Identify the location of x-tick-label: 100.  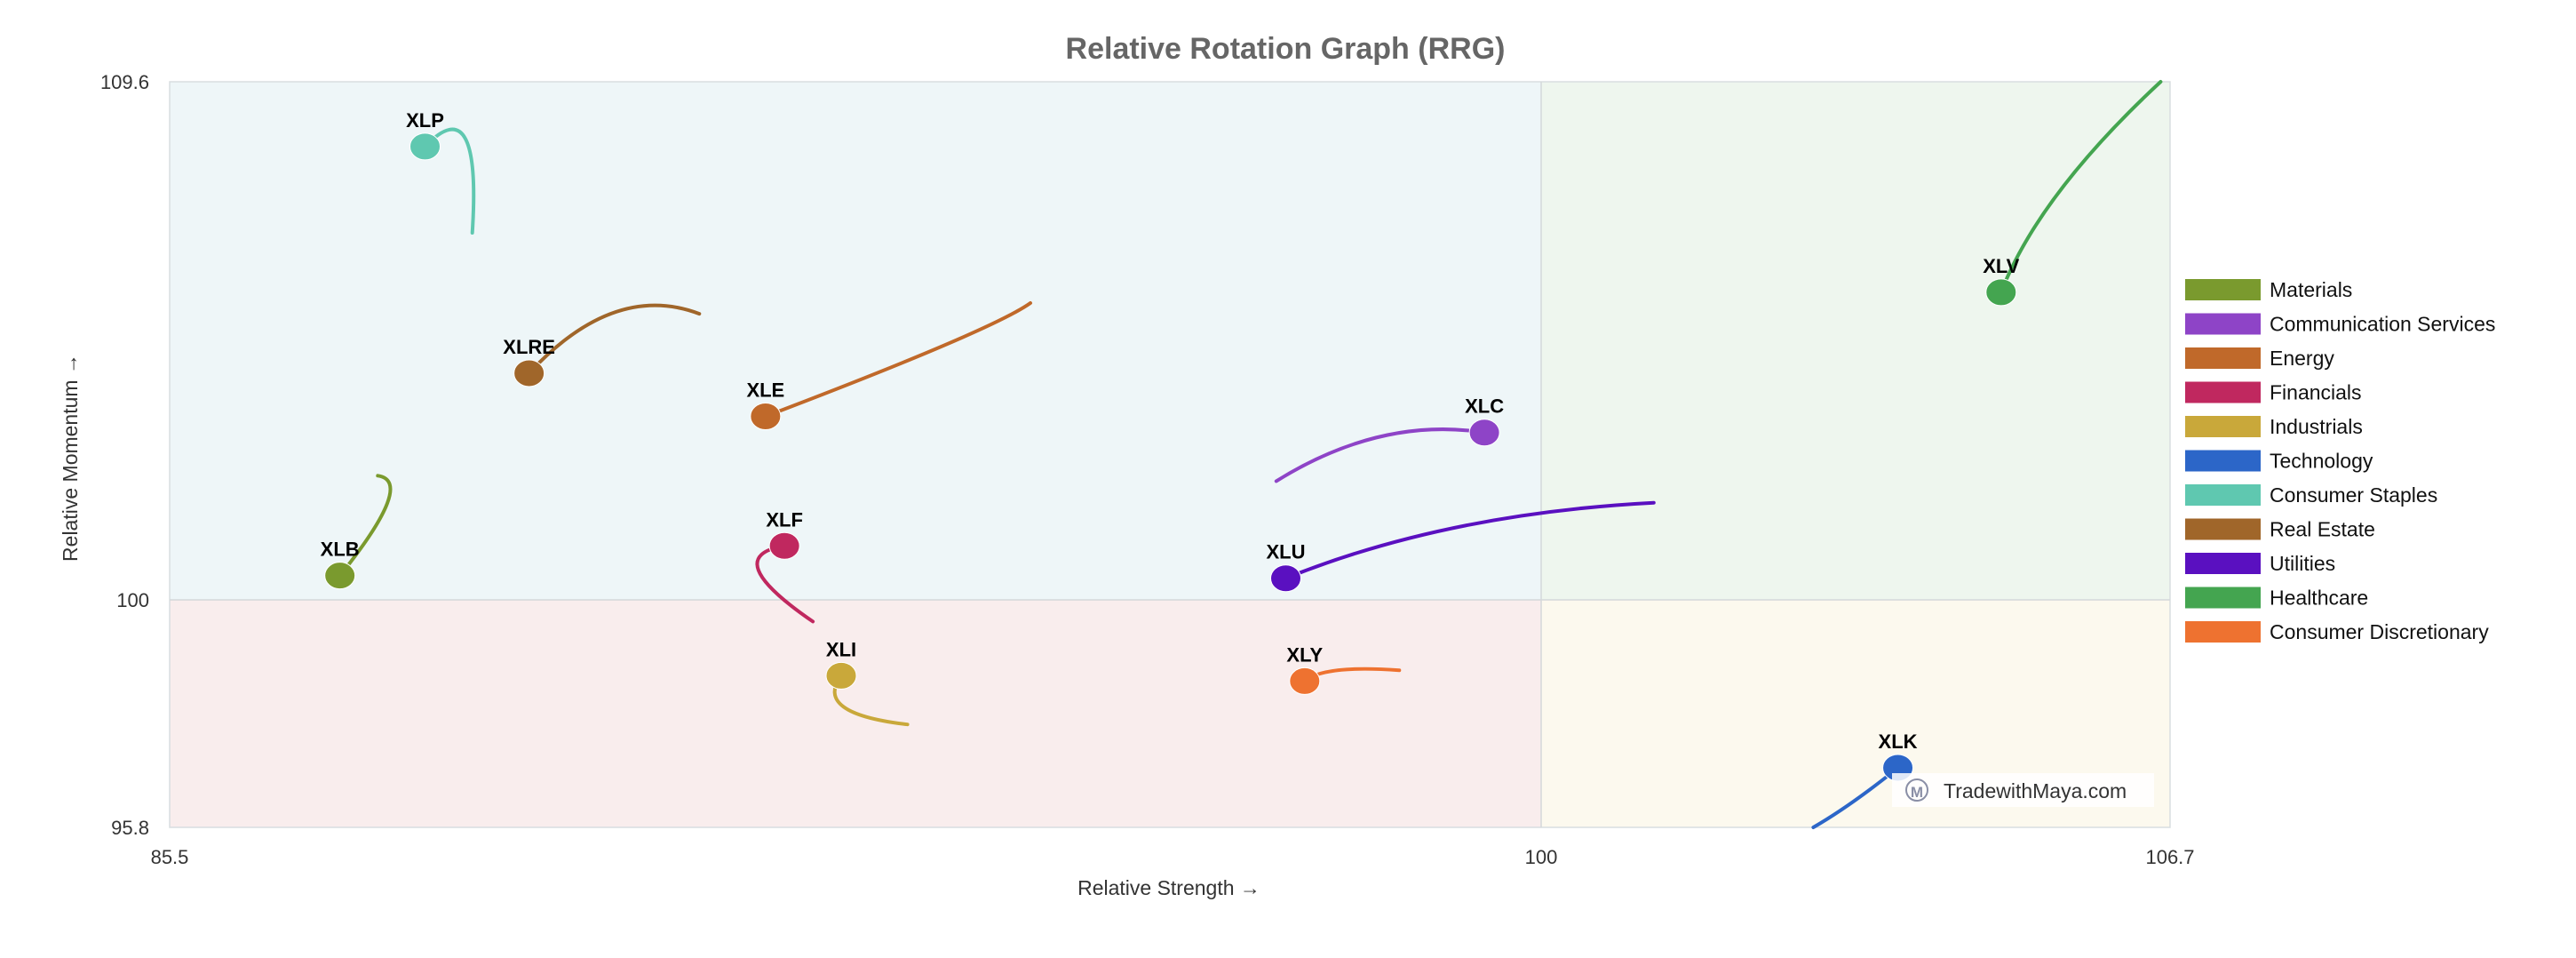
(1541, 857).